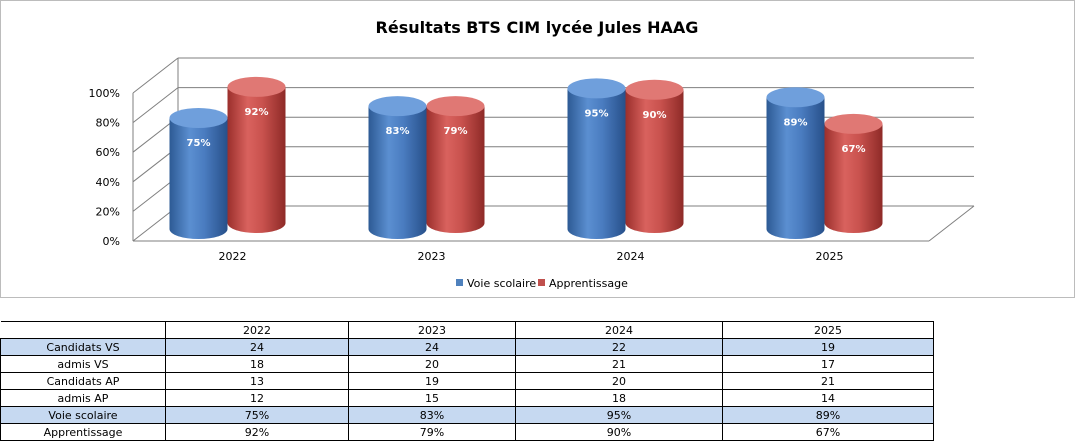  I want to click on legend-item: Voie scolaire, so click(501, 283).